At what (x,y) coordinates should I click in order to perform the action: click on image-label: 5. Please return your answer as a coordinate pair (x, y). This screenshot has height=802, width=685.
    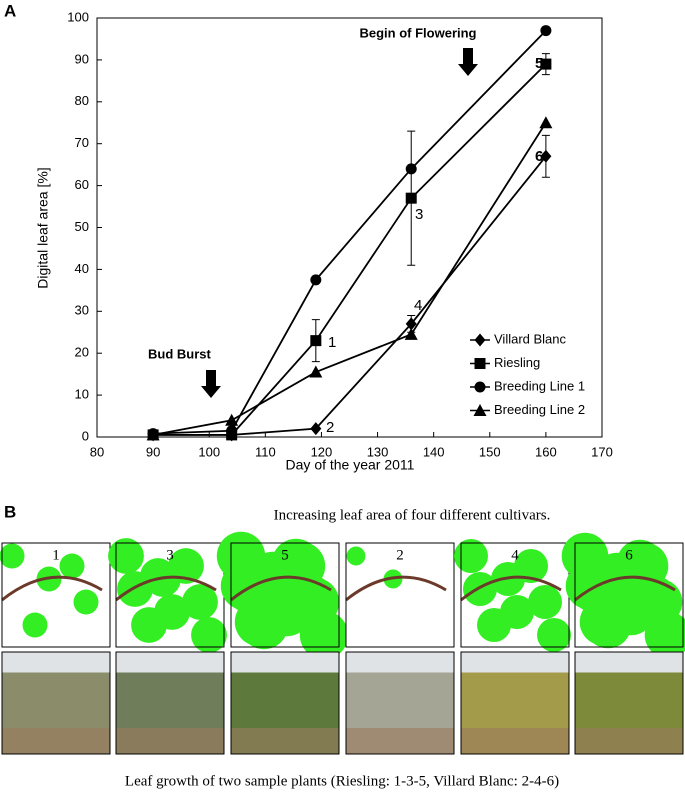
    Looking at the image, I should click on (285, 555).